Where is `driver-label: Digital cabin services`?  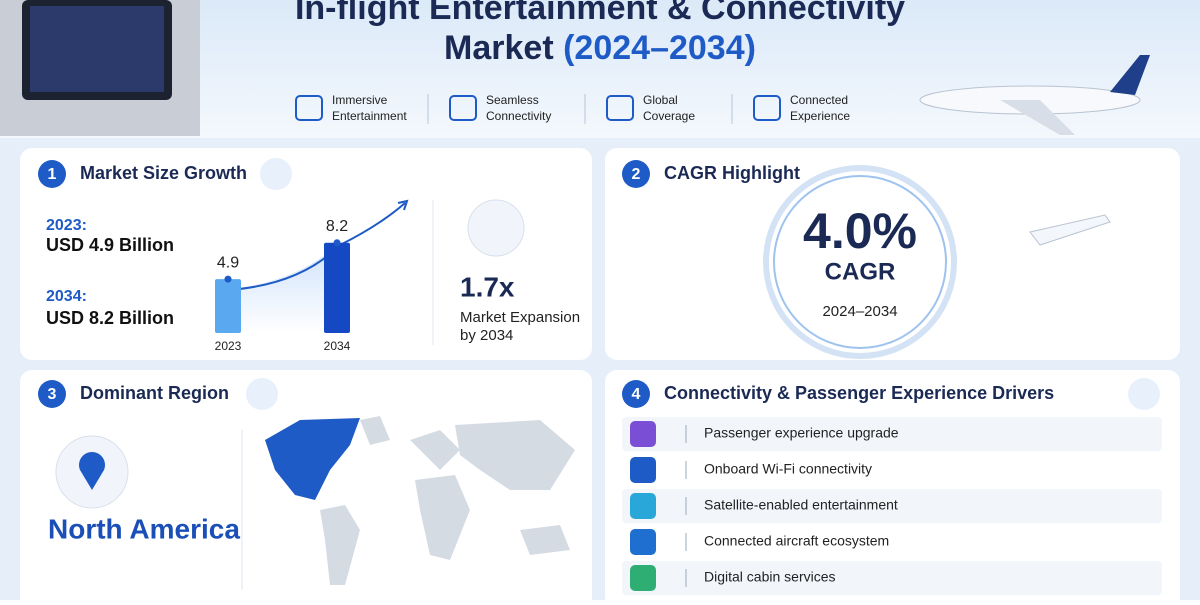
driver-label: Digital cabin services is located at coordinates (770, 577).